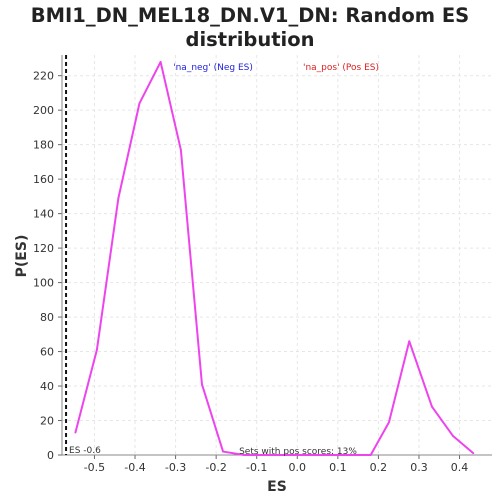 This screenshot has height=500, width=500. Describe the element at coordinates (85, 451) in the screenshot. I see `es-marker-label: ES -0.6` at that location.